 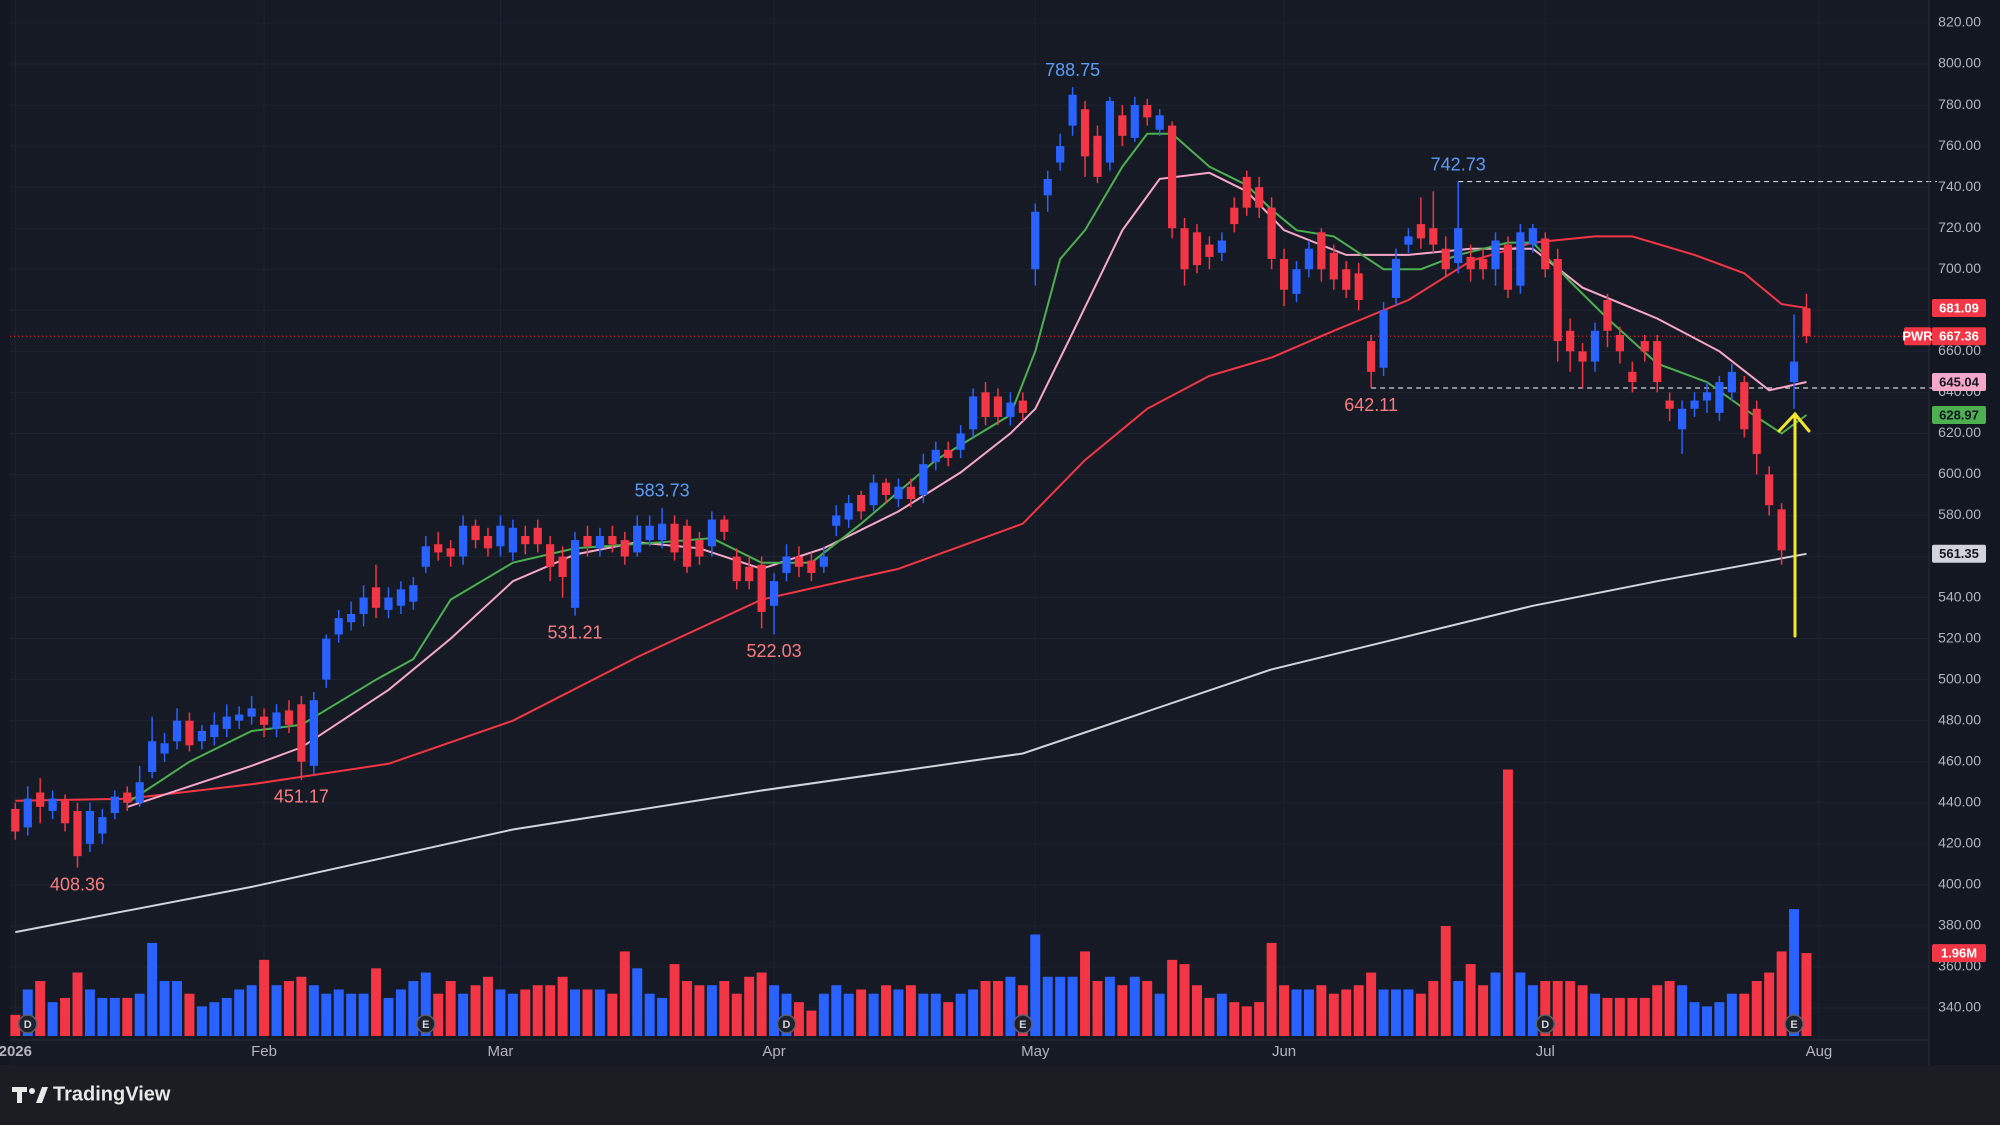 I want to click on x-tick-label: Mar, so click(x=500, y=1051).